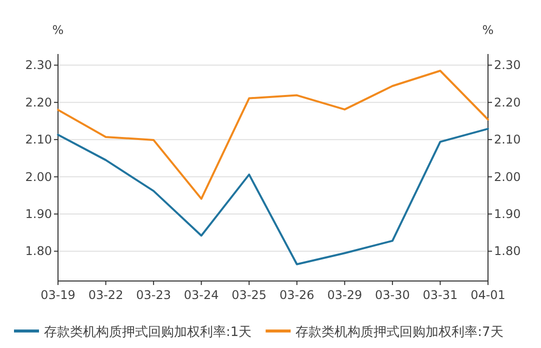 This screenshot has width=541, height=348. Describe the element at coordinates (507, 214) in the screenshot. I see `y2-tick-label: 1.90` at that location.